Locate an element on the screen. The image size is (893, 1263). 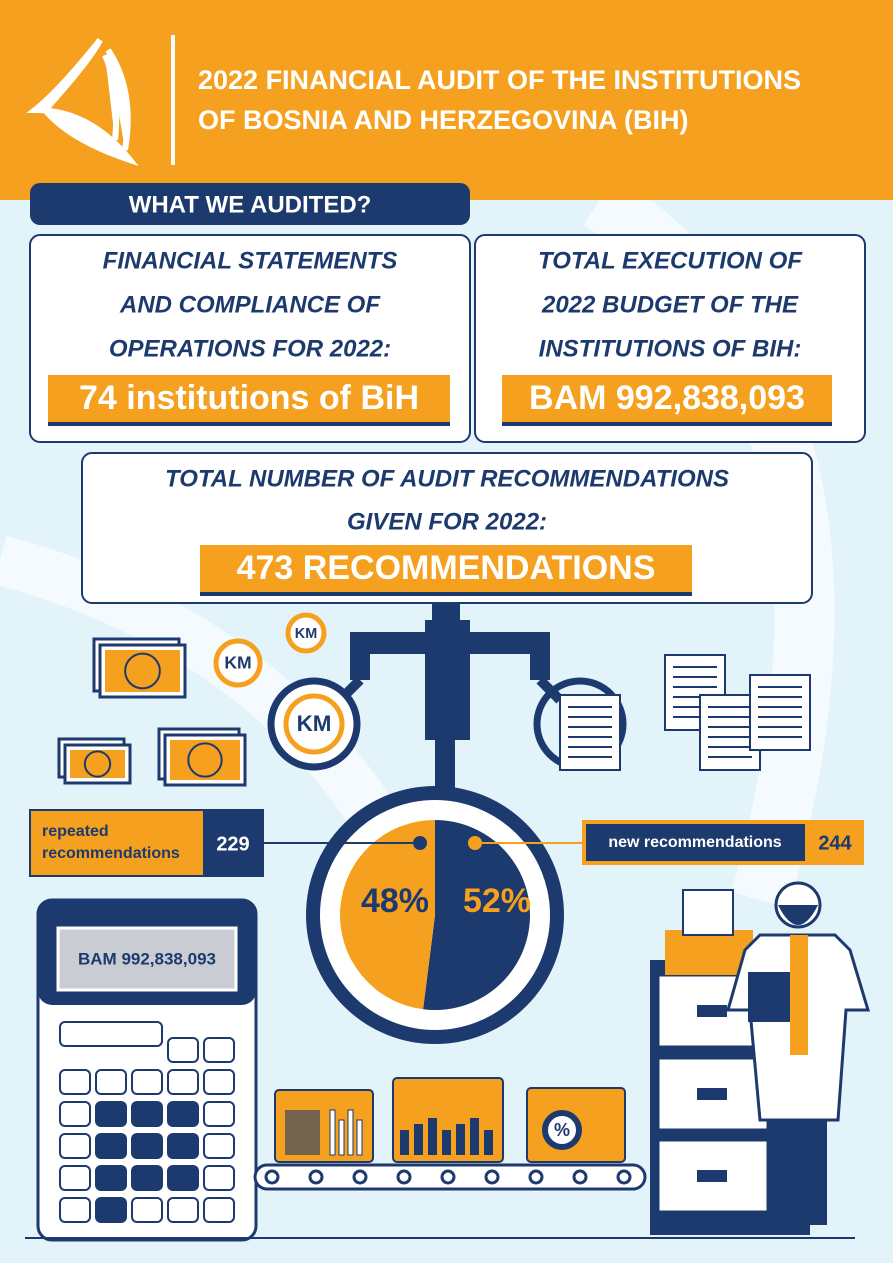
doctor-shirt is located at coordinates (799, 995).